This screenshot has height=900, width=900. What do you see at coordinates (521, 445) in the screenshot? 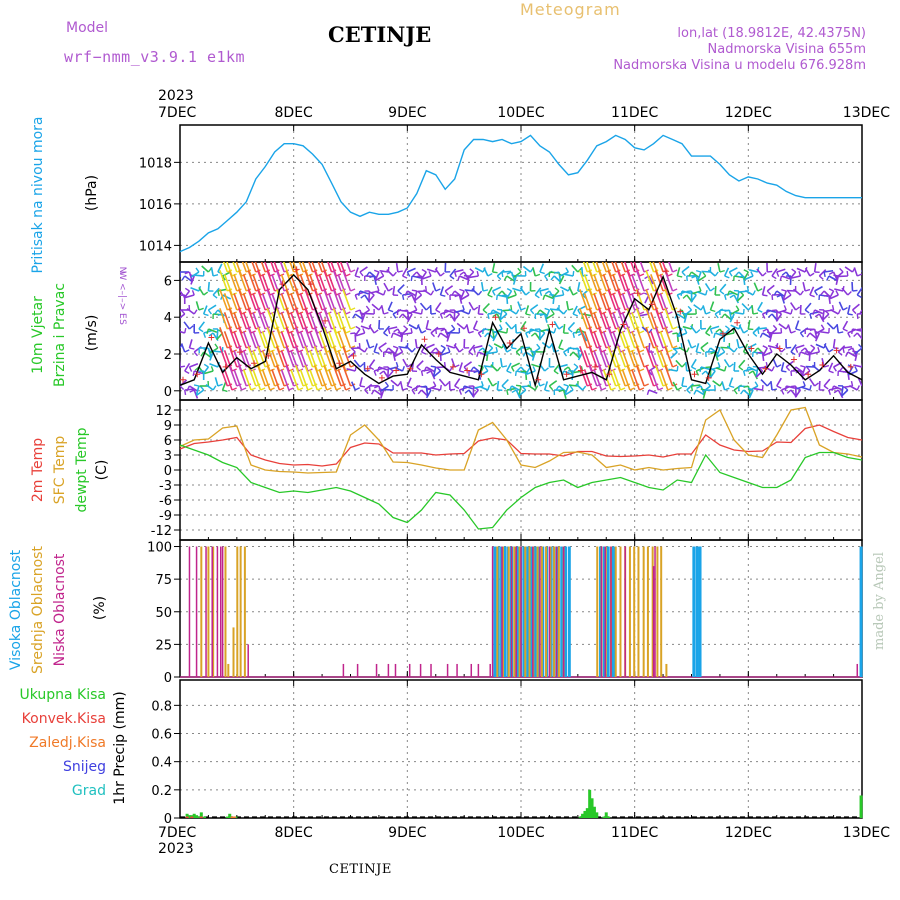
I see `t2m-line` at bounding box center [521, 445].